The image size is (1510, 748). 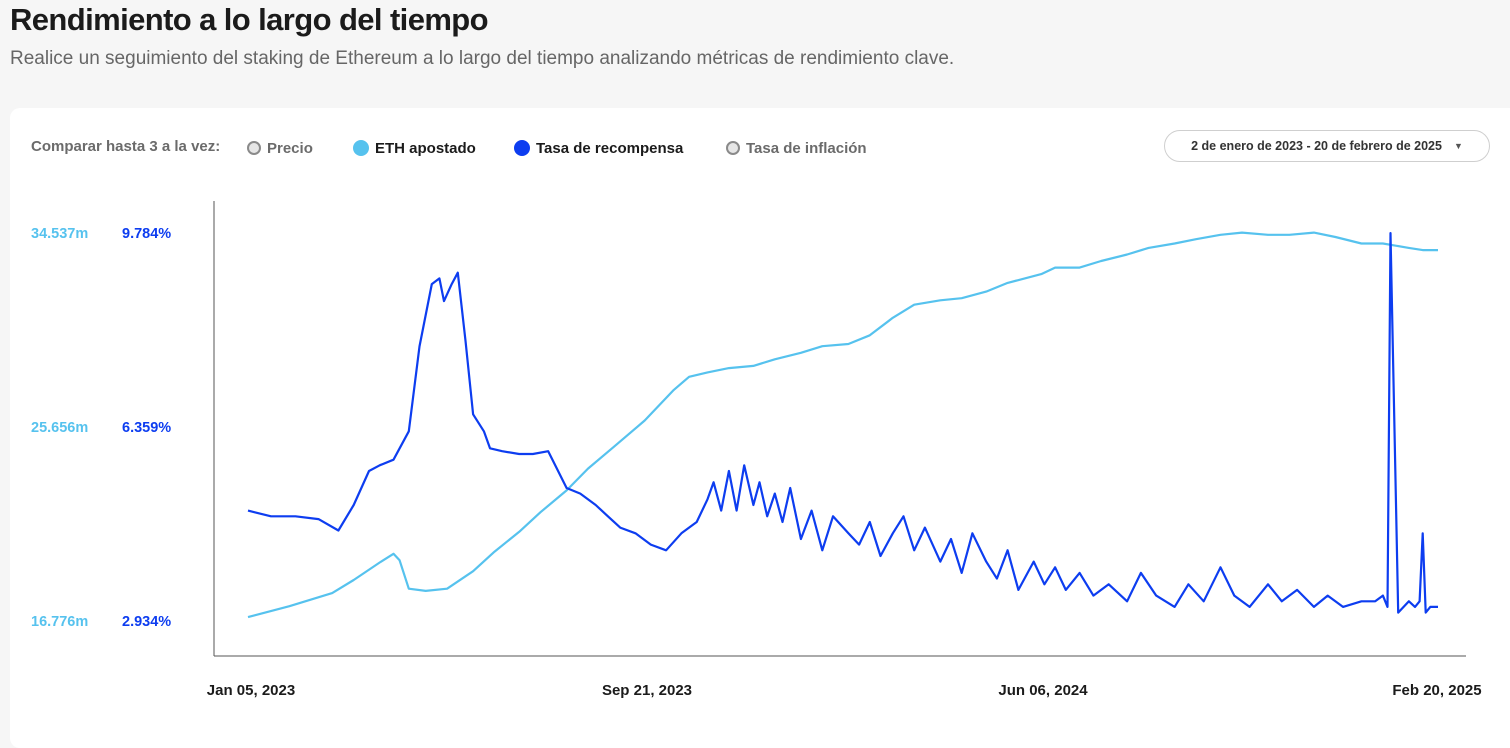 What do you see at coordinates (249, 19) in the screenshot?
I see `page-title: Rendimiento a lo largo del tiempo` at bounding box center [249, 19].